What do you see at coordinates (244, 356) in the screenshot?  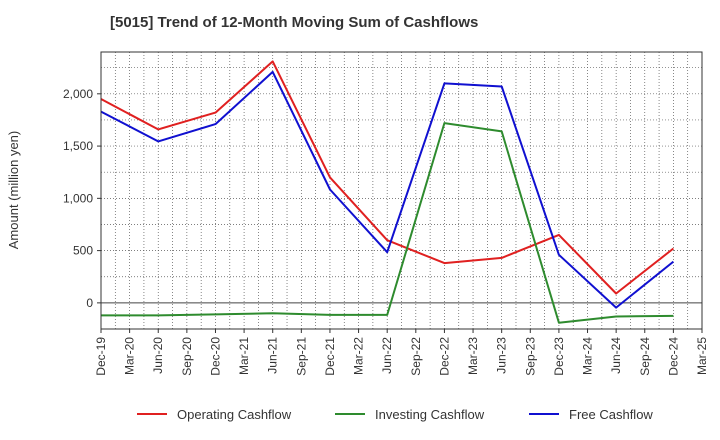 I see `x-tick-label: Mar-21` at bounding box center [244, 356].